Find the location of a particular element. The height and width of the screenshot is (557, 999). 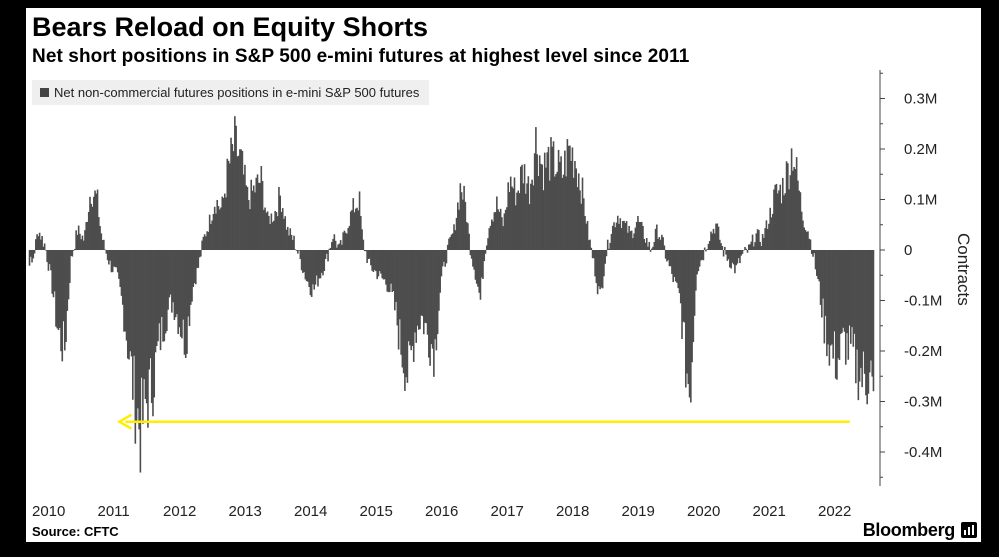

x-tick-label: 2010 is located at coordinates (48, 511).